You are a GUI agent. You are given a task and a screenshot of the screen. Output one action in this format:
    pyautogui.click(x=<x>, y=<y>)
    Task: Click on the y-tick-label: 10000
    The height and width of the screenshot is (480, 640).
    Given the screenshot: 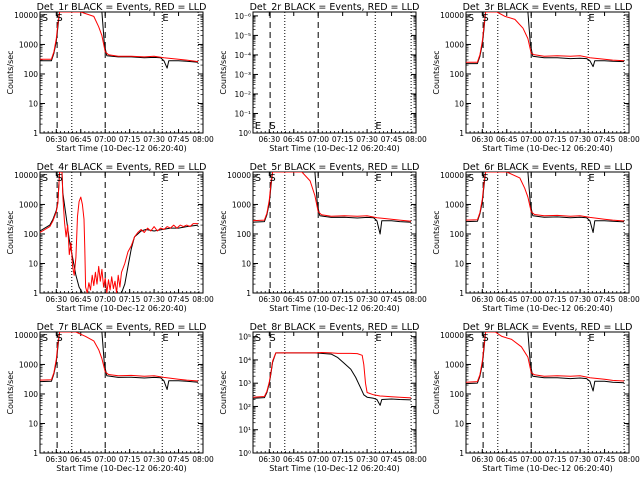 What is the action you would take?
    pyautogui.click(x=452, y=335)
    